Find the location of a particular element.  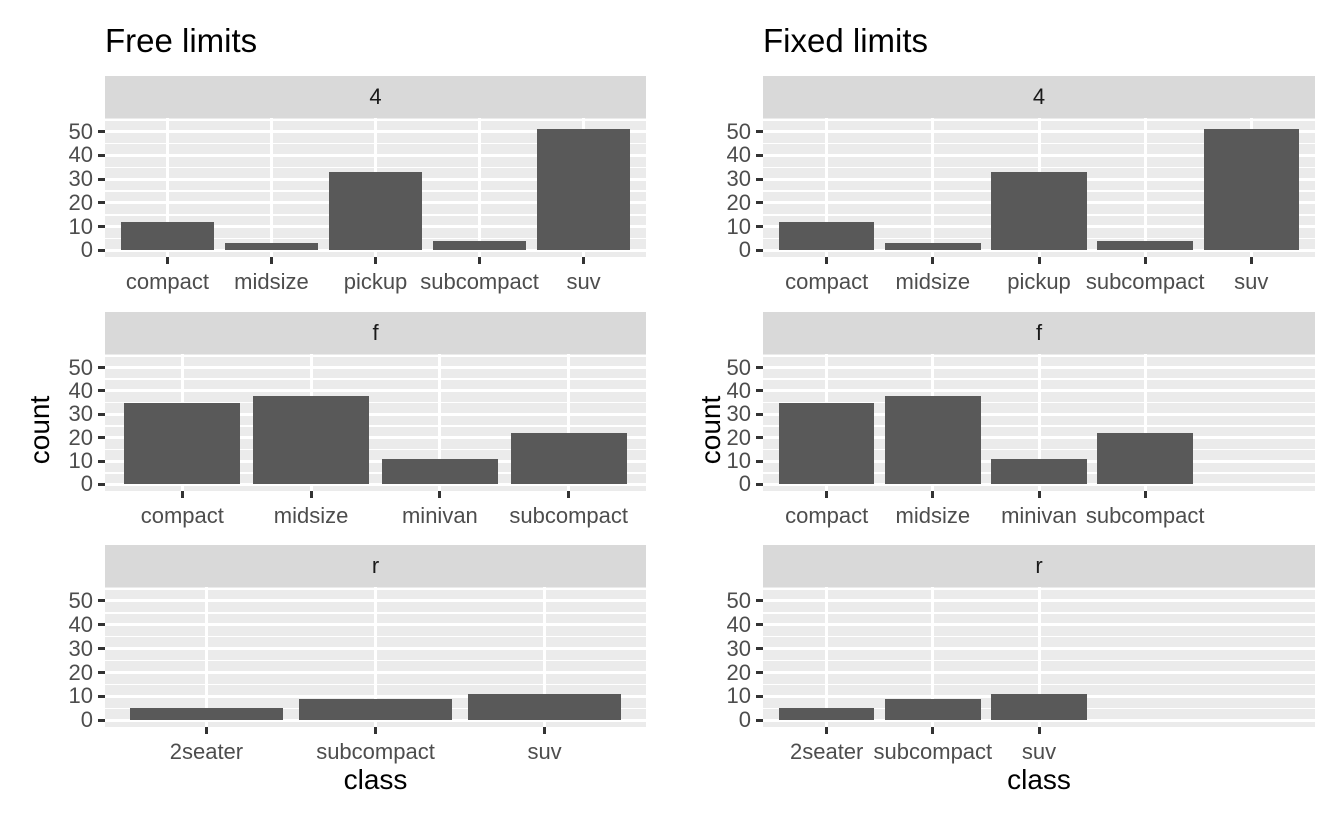

x-tick-label: minivan is located at coordinates (439, 515).